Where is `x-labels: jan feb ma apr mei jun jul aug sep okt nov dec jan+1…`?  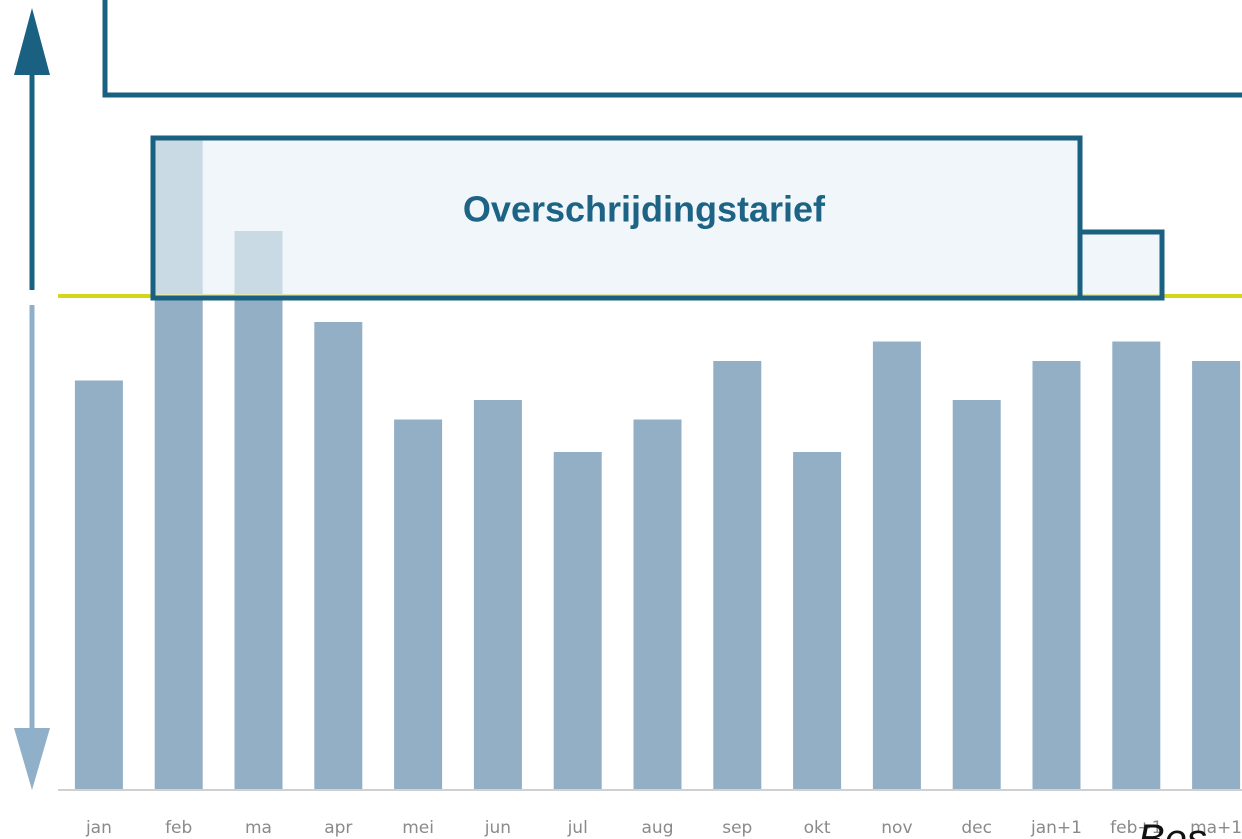
x-labels: jan feb ma apr mei jun jul aug sep okt nov dec jan+1… is located at coordinates (663, 828).